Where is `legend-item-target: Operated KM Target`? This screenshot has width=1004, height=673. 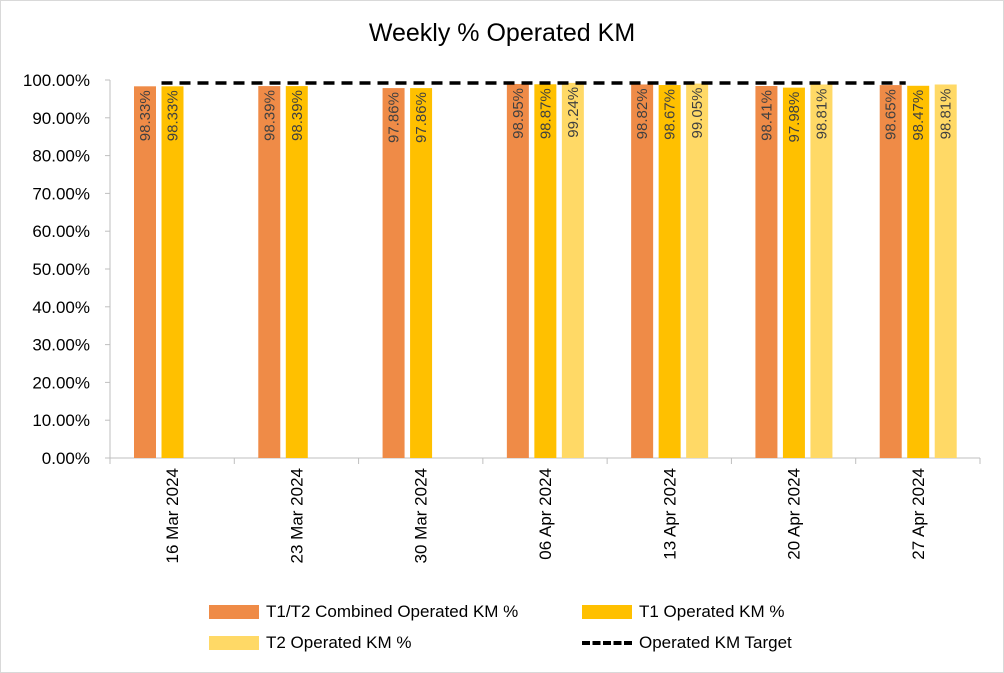 legend-item-target: Operated KM Target is located at coordinates (687, 643).